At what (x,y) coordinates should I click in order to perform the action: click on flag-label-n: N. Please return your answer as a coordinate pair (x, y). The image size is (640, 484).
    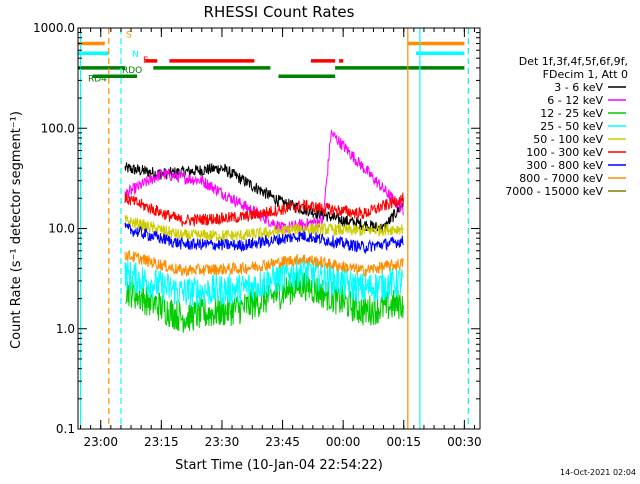
    Looking at the image, I should click on (135, 55).